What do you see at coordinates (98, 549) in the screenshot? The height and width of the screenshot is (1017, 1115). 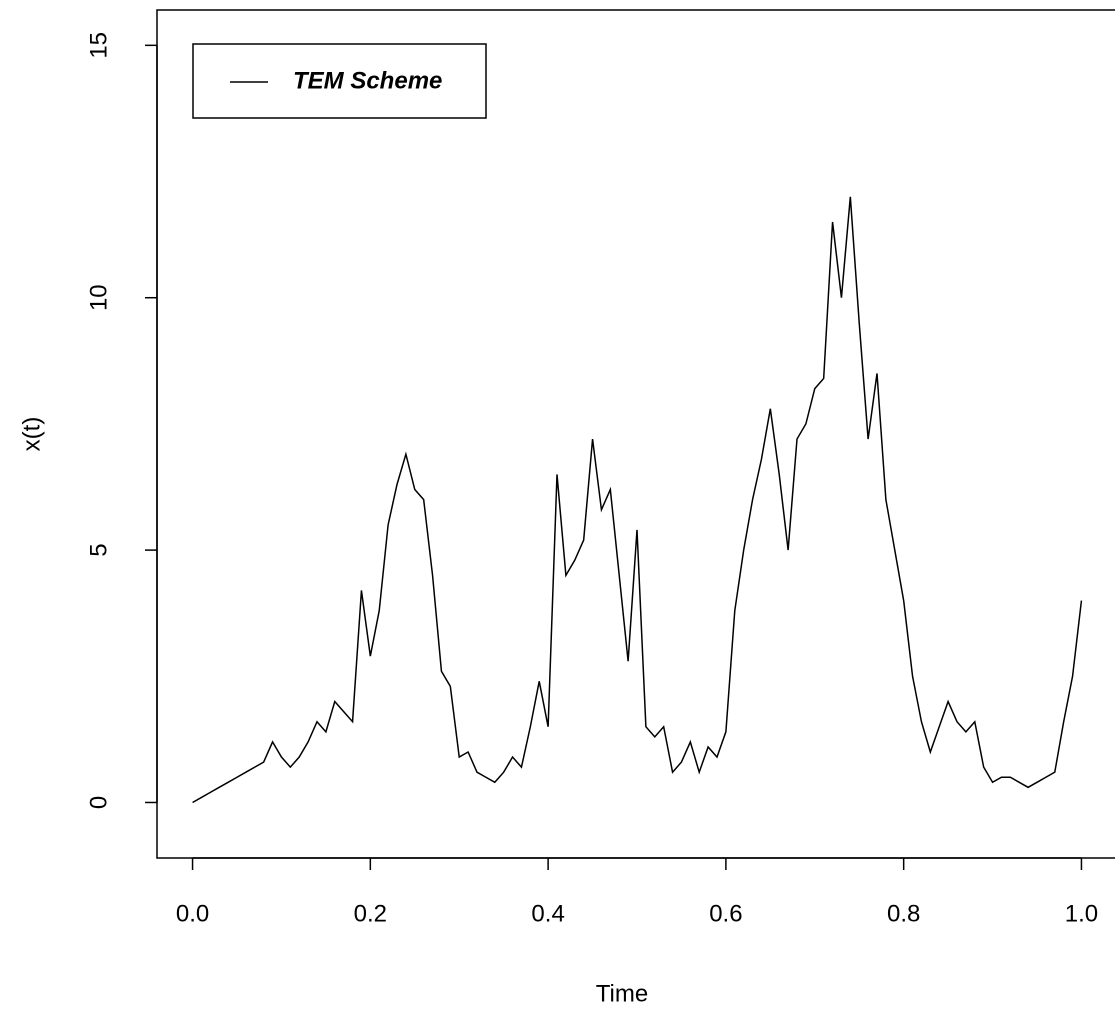 I see `y-tick-label: 5` at bounding box center [98, 549].